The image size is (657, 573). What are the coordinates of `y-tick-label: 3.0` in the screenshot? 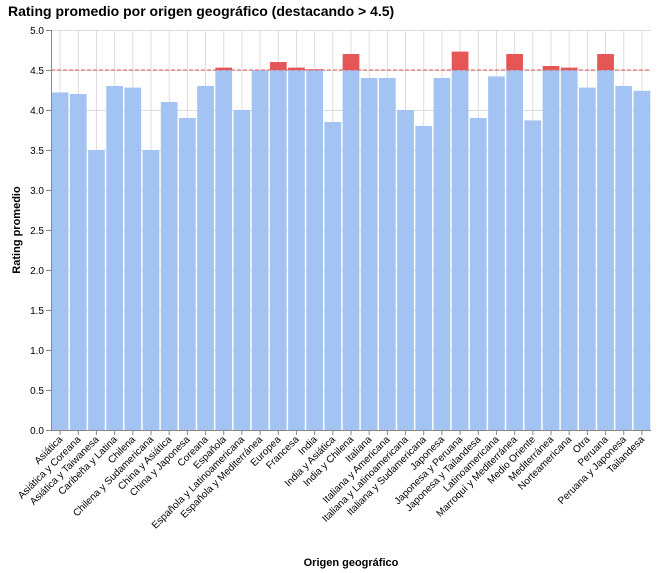 It's located at (37, 191).